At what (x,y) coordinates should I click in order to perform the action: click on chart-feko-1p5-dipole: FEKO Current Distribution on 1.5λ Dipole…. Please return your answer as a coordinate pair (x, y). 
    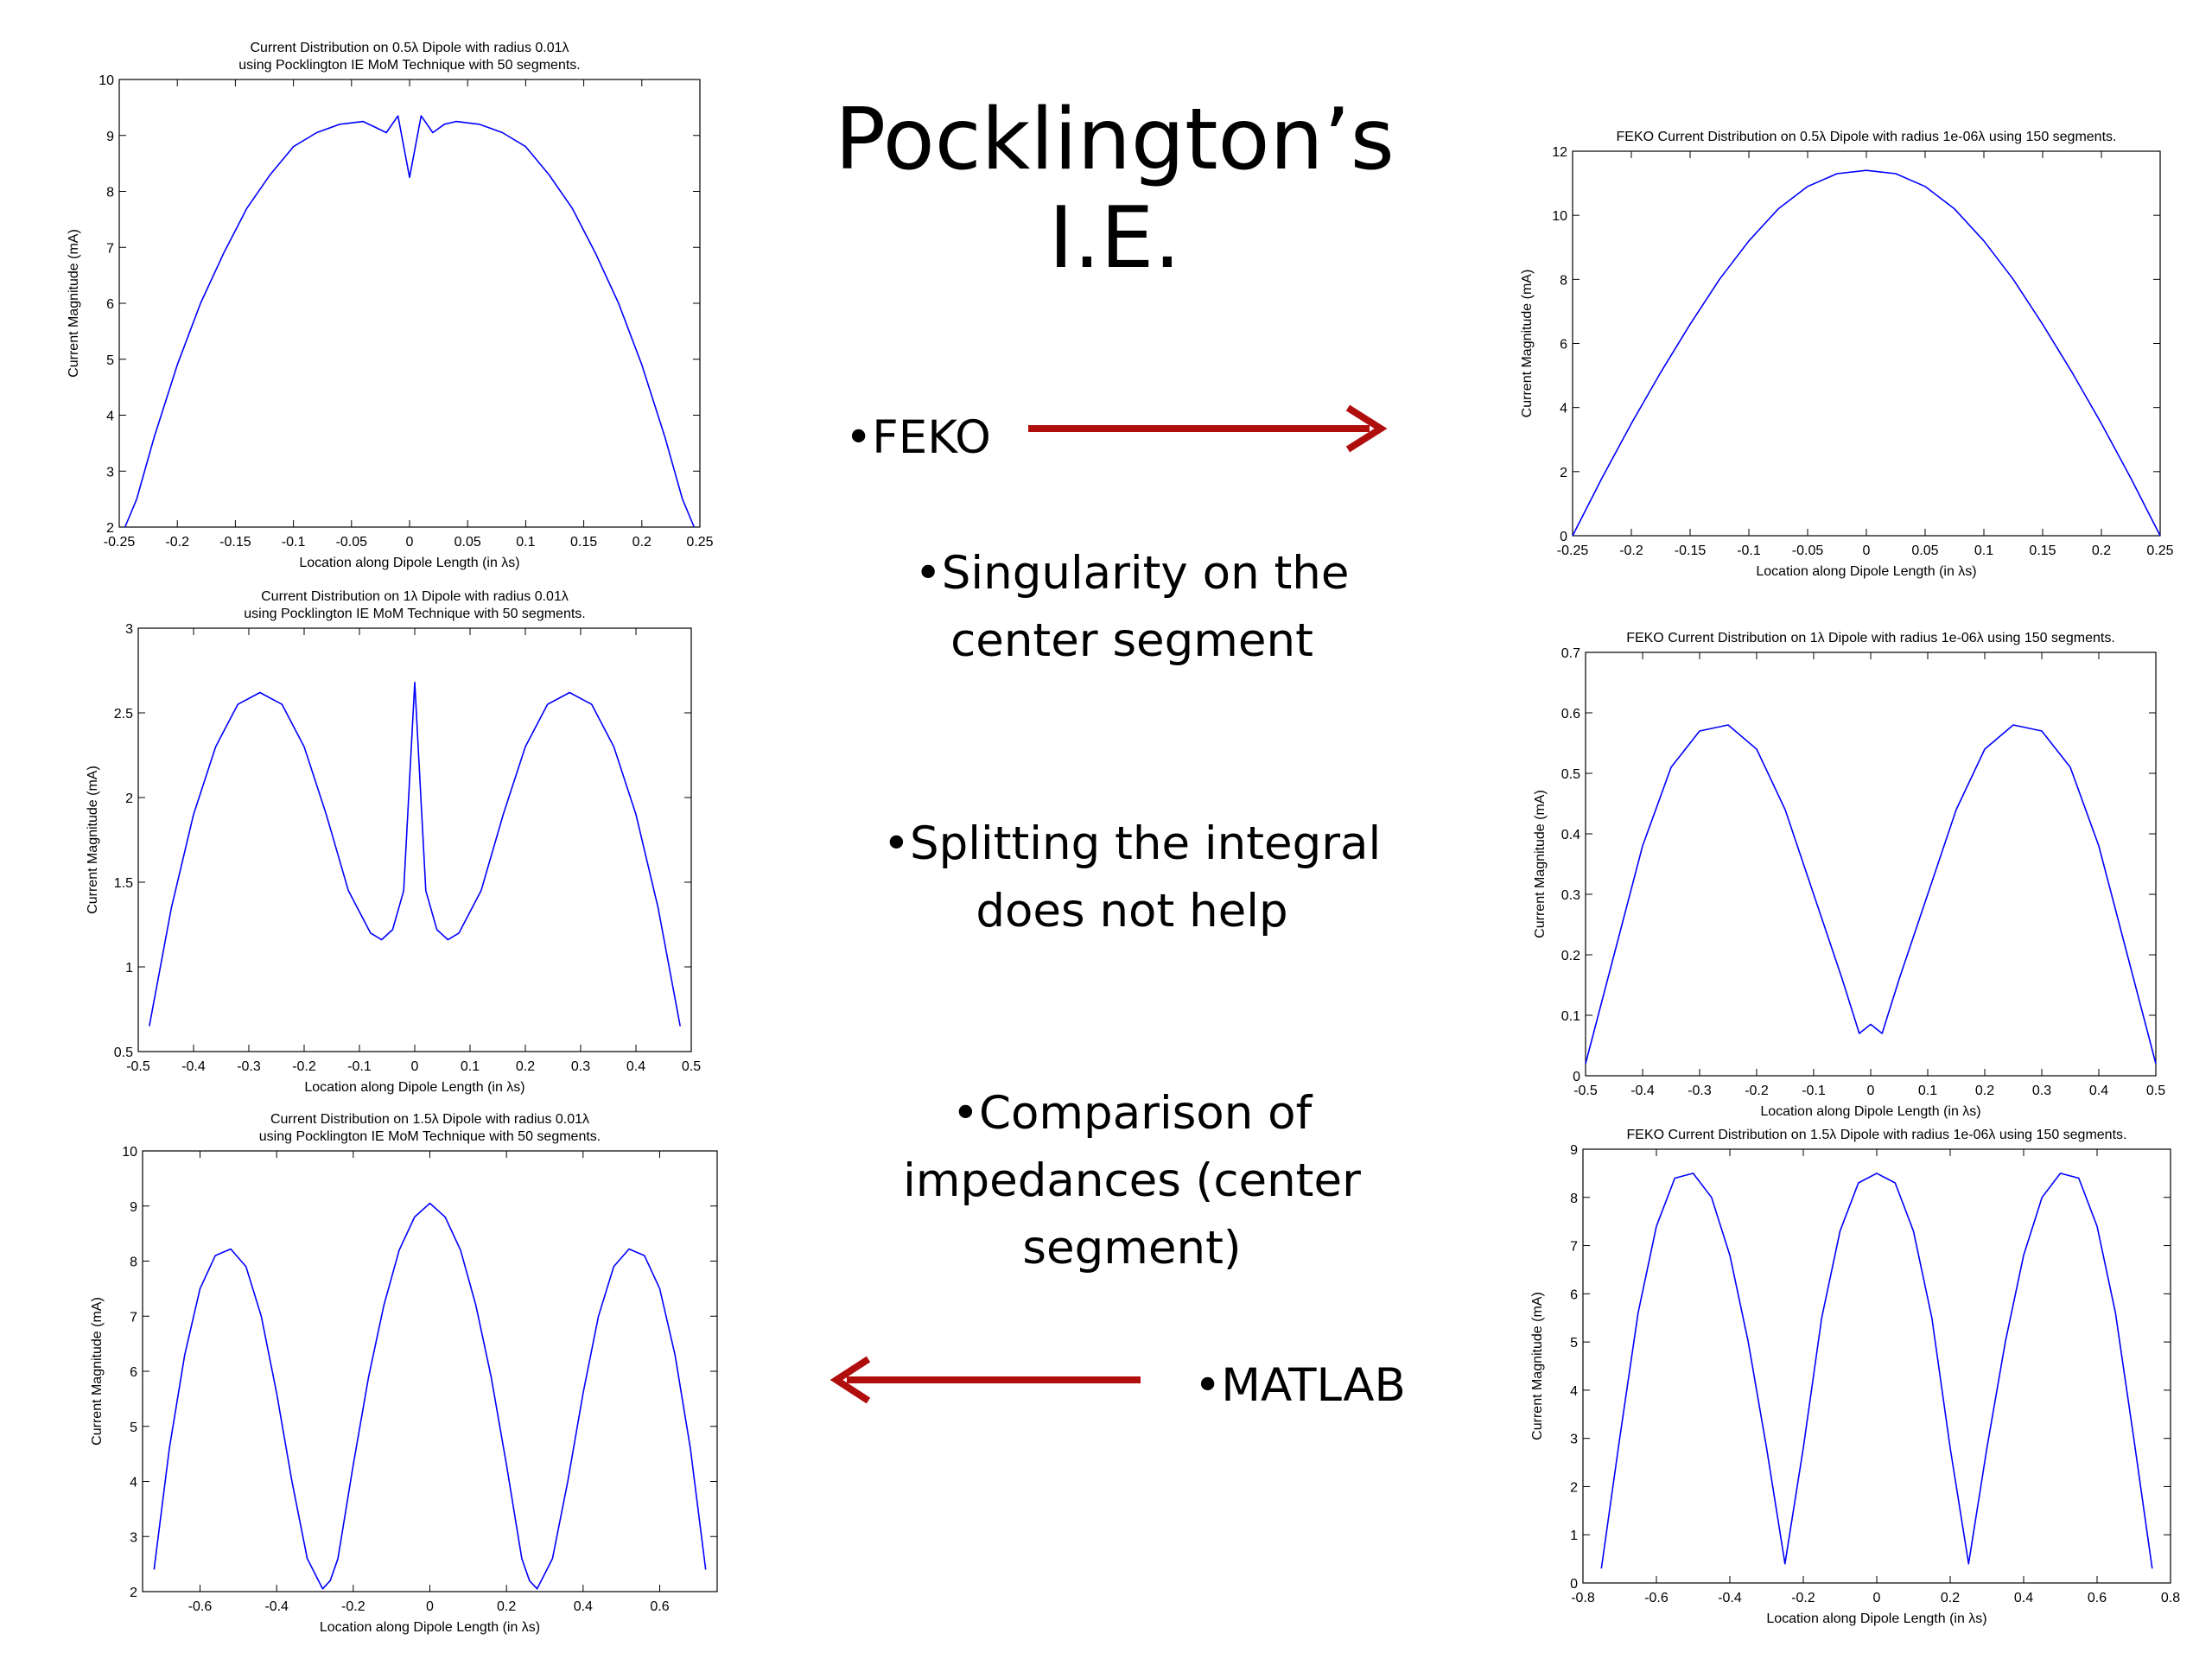
    Looking at the image, I should click on (1855, 1377).